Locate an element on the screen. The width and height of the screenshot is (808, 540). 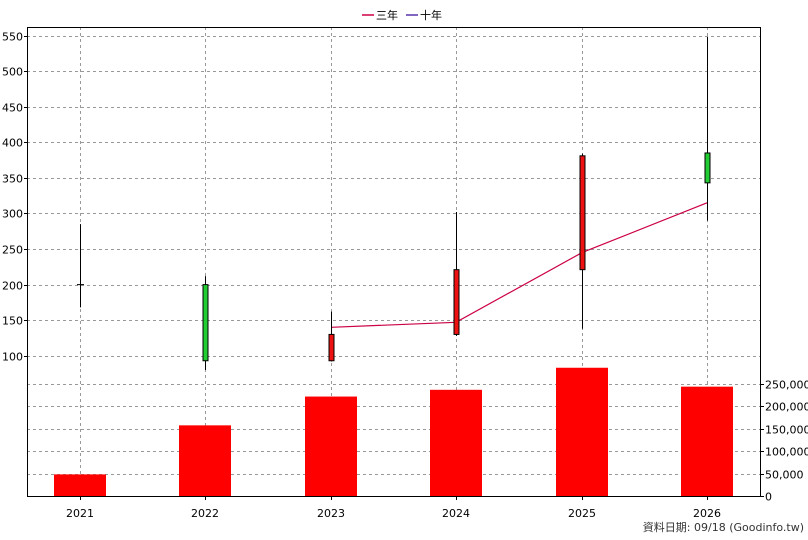
price-tick-label: 200 is located at coordinates (12, 286).